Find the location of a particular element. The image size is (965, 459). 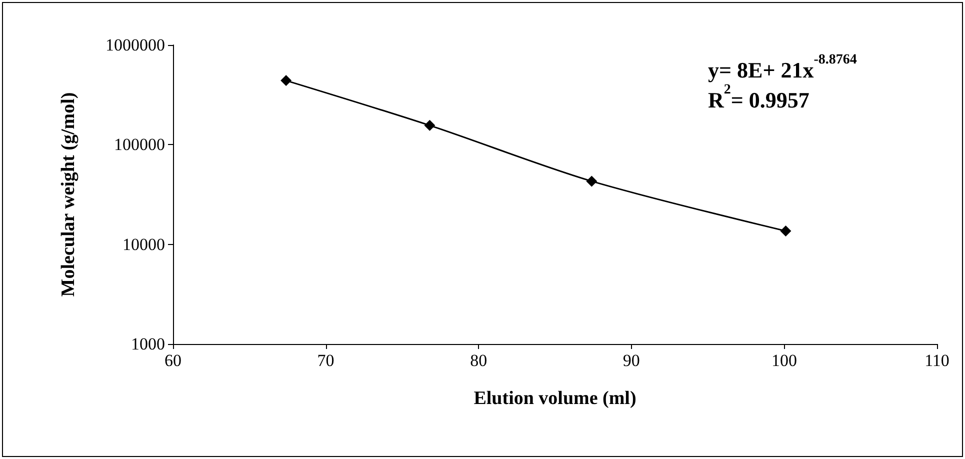

x-tick-label: 70 is located at coordinates (325, 360).